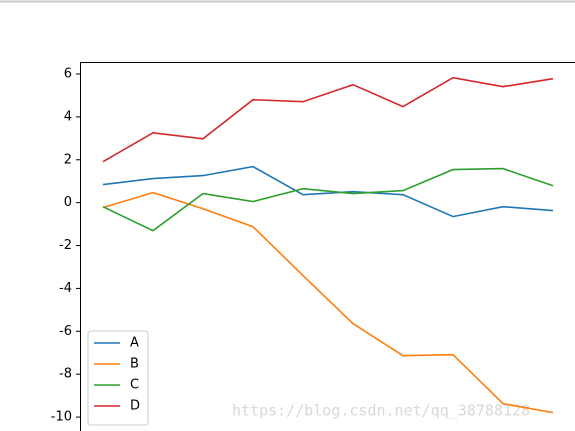 The image size is (575, 431). What do you see at coordinates (65, 331) in the screenshot?
I see `y-tick-label: -6` at bounding box center [65, 331].